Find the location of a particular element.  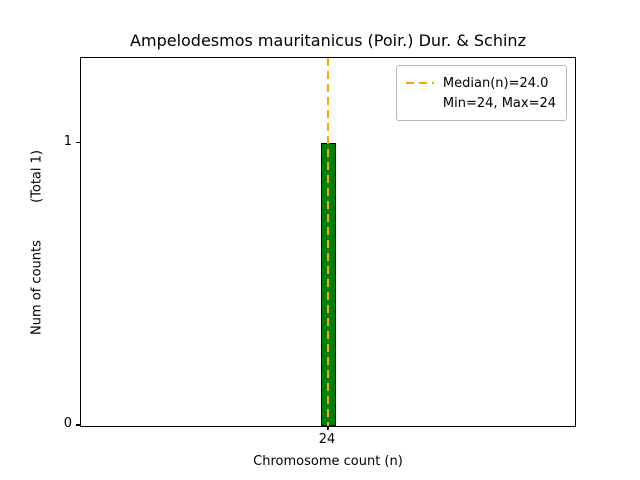

y-tick-label: 0 is located at coordinates (67, 423).